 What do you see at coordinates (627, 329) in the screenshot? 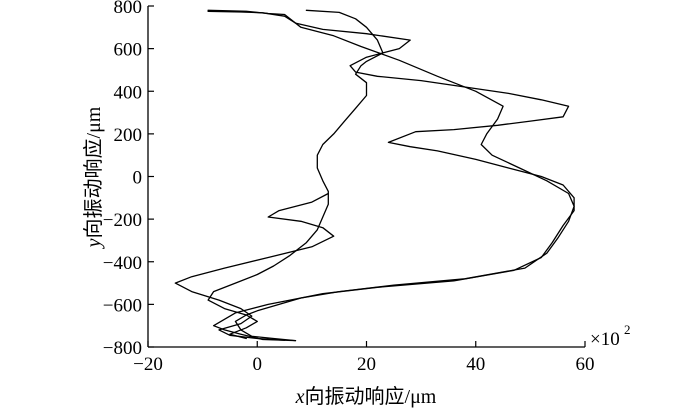
I see `x-multiplier-exponent: 2` at bounding box center [627, 329].